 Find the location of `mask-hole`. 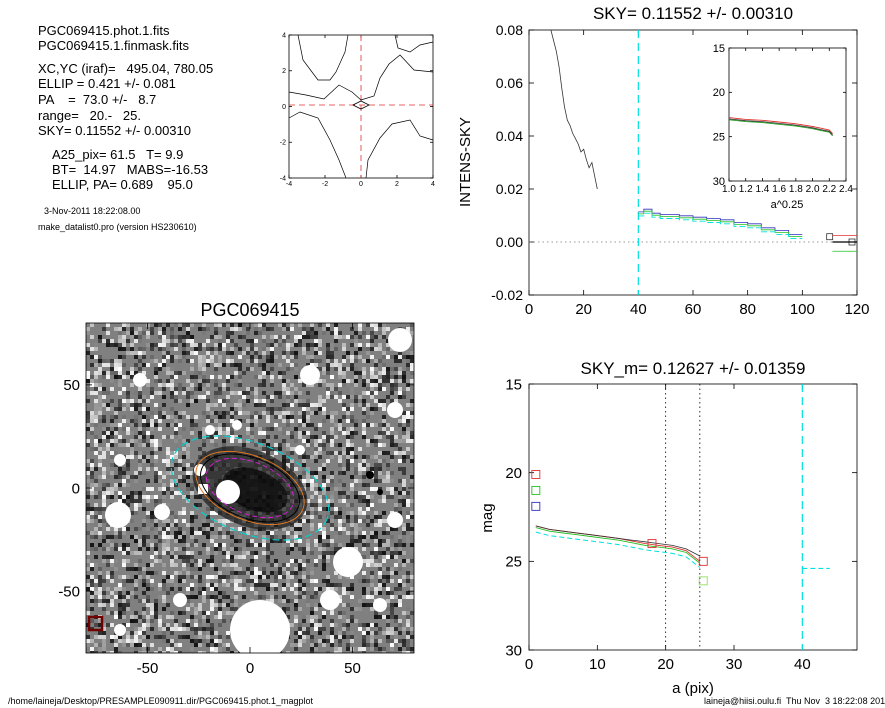

mask-hole is located at coordinates (180, 600).